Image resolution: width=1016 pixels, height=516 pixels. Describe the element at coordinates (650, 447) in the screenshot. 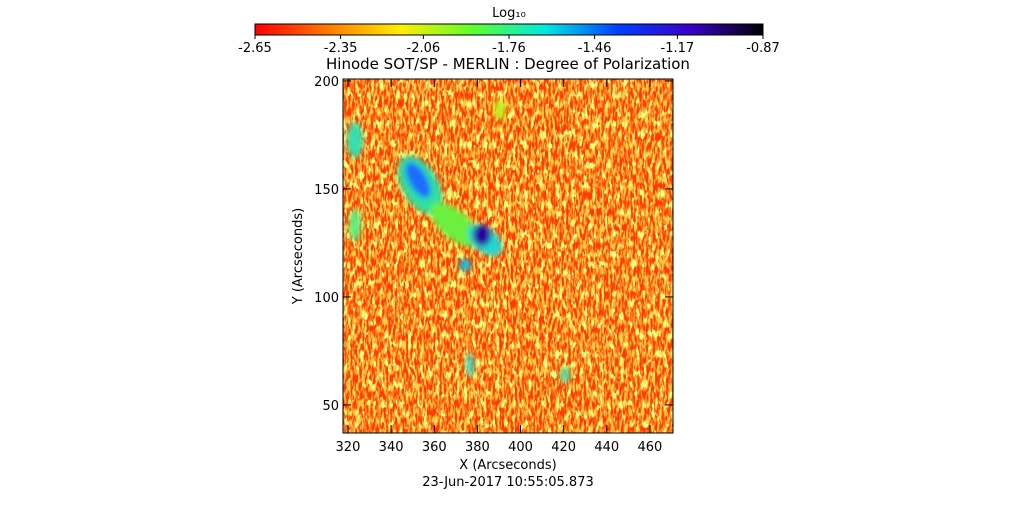

I see `x-tick-label: 460` at that location.